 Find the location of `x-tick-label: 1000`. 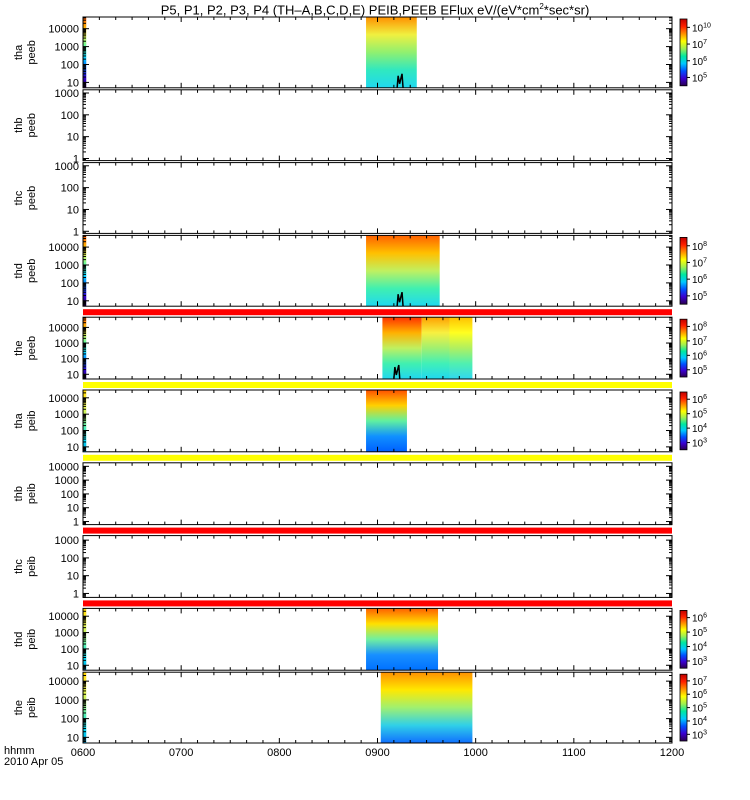

x-tick-label: 1000 is located at coordinates (475, 753).